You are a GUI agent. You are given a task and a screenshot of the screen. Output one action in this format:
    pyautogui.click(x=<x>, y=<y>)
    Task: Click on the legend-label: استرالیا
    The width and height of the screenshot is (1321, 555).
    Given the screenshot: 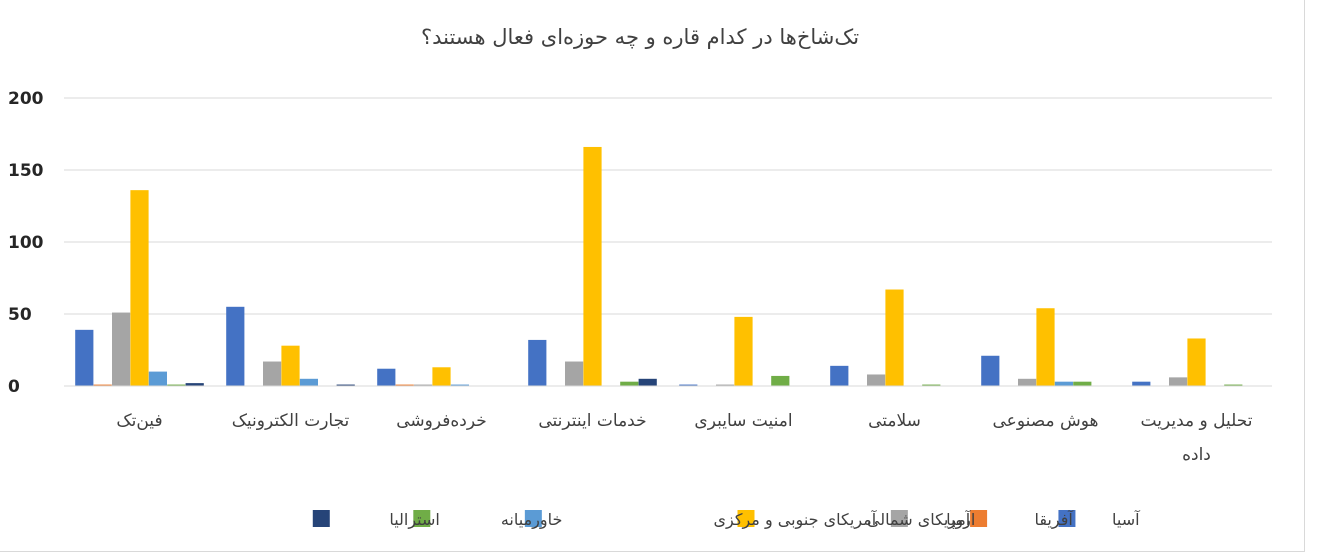 What is the action you would take?
    pyautogui.click(x=414, y=520)
    